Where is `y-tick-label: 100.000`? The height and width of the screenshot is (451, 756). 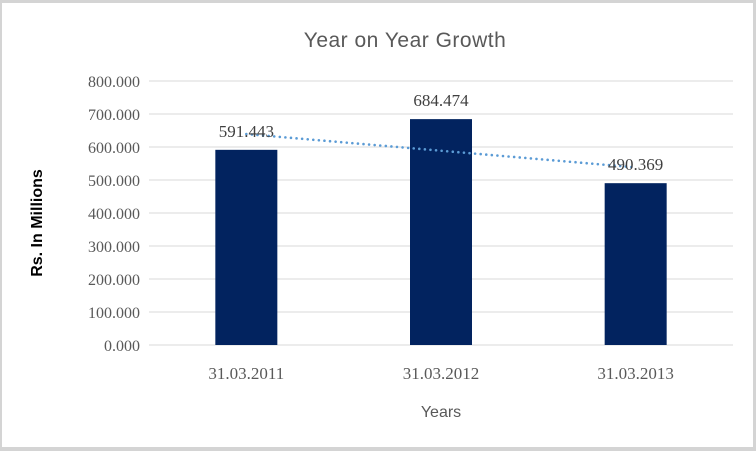
y-tick-label: 100.000 is located at coordinates (114, 313).